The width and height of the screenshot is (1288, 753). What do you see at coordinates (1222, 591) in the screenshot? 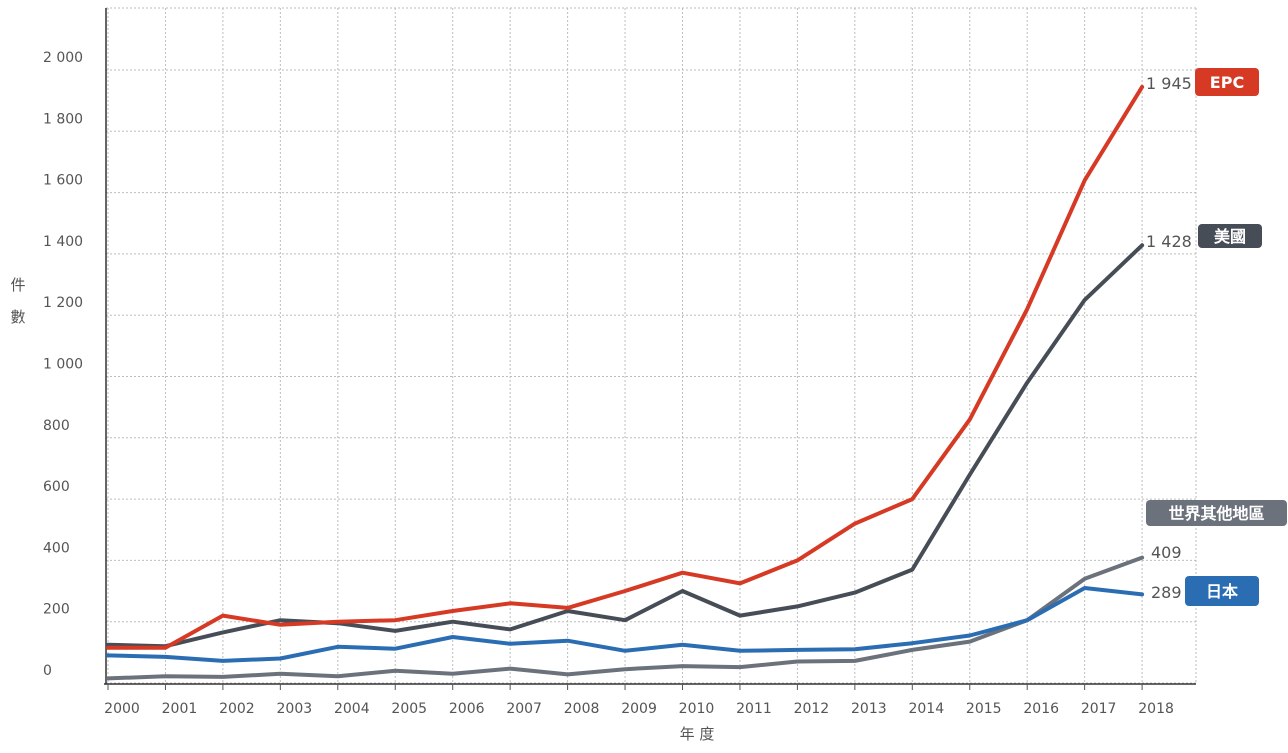
I see `legend-badge-label: 日本` at bounding box center [1222, 591].